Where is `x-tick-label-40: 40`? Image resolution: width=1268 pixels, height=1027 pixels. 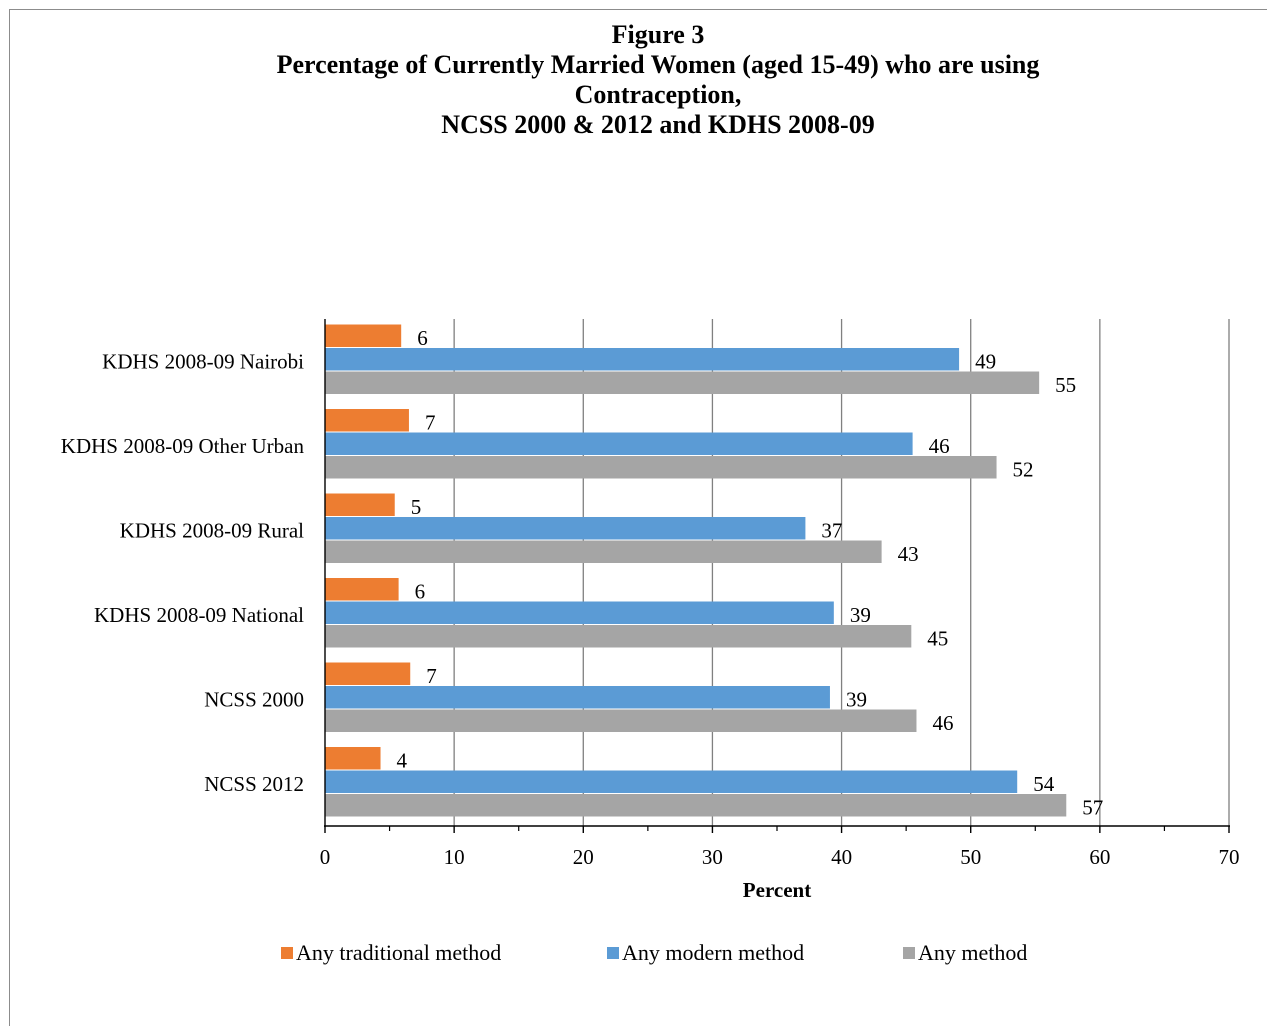
x-tick-label-40: 40 is located at coordinates (841, 857).